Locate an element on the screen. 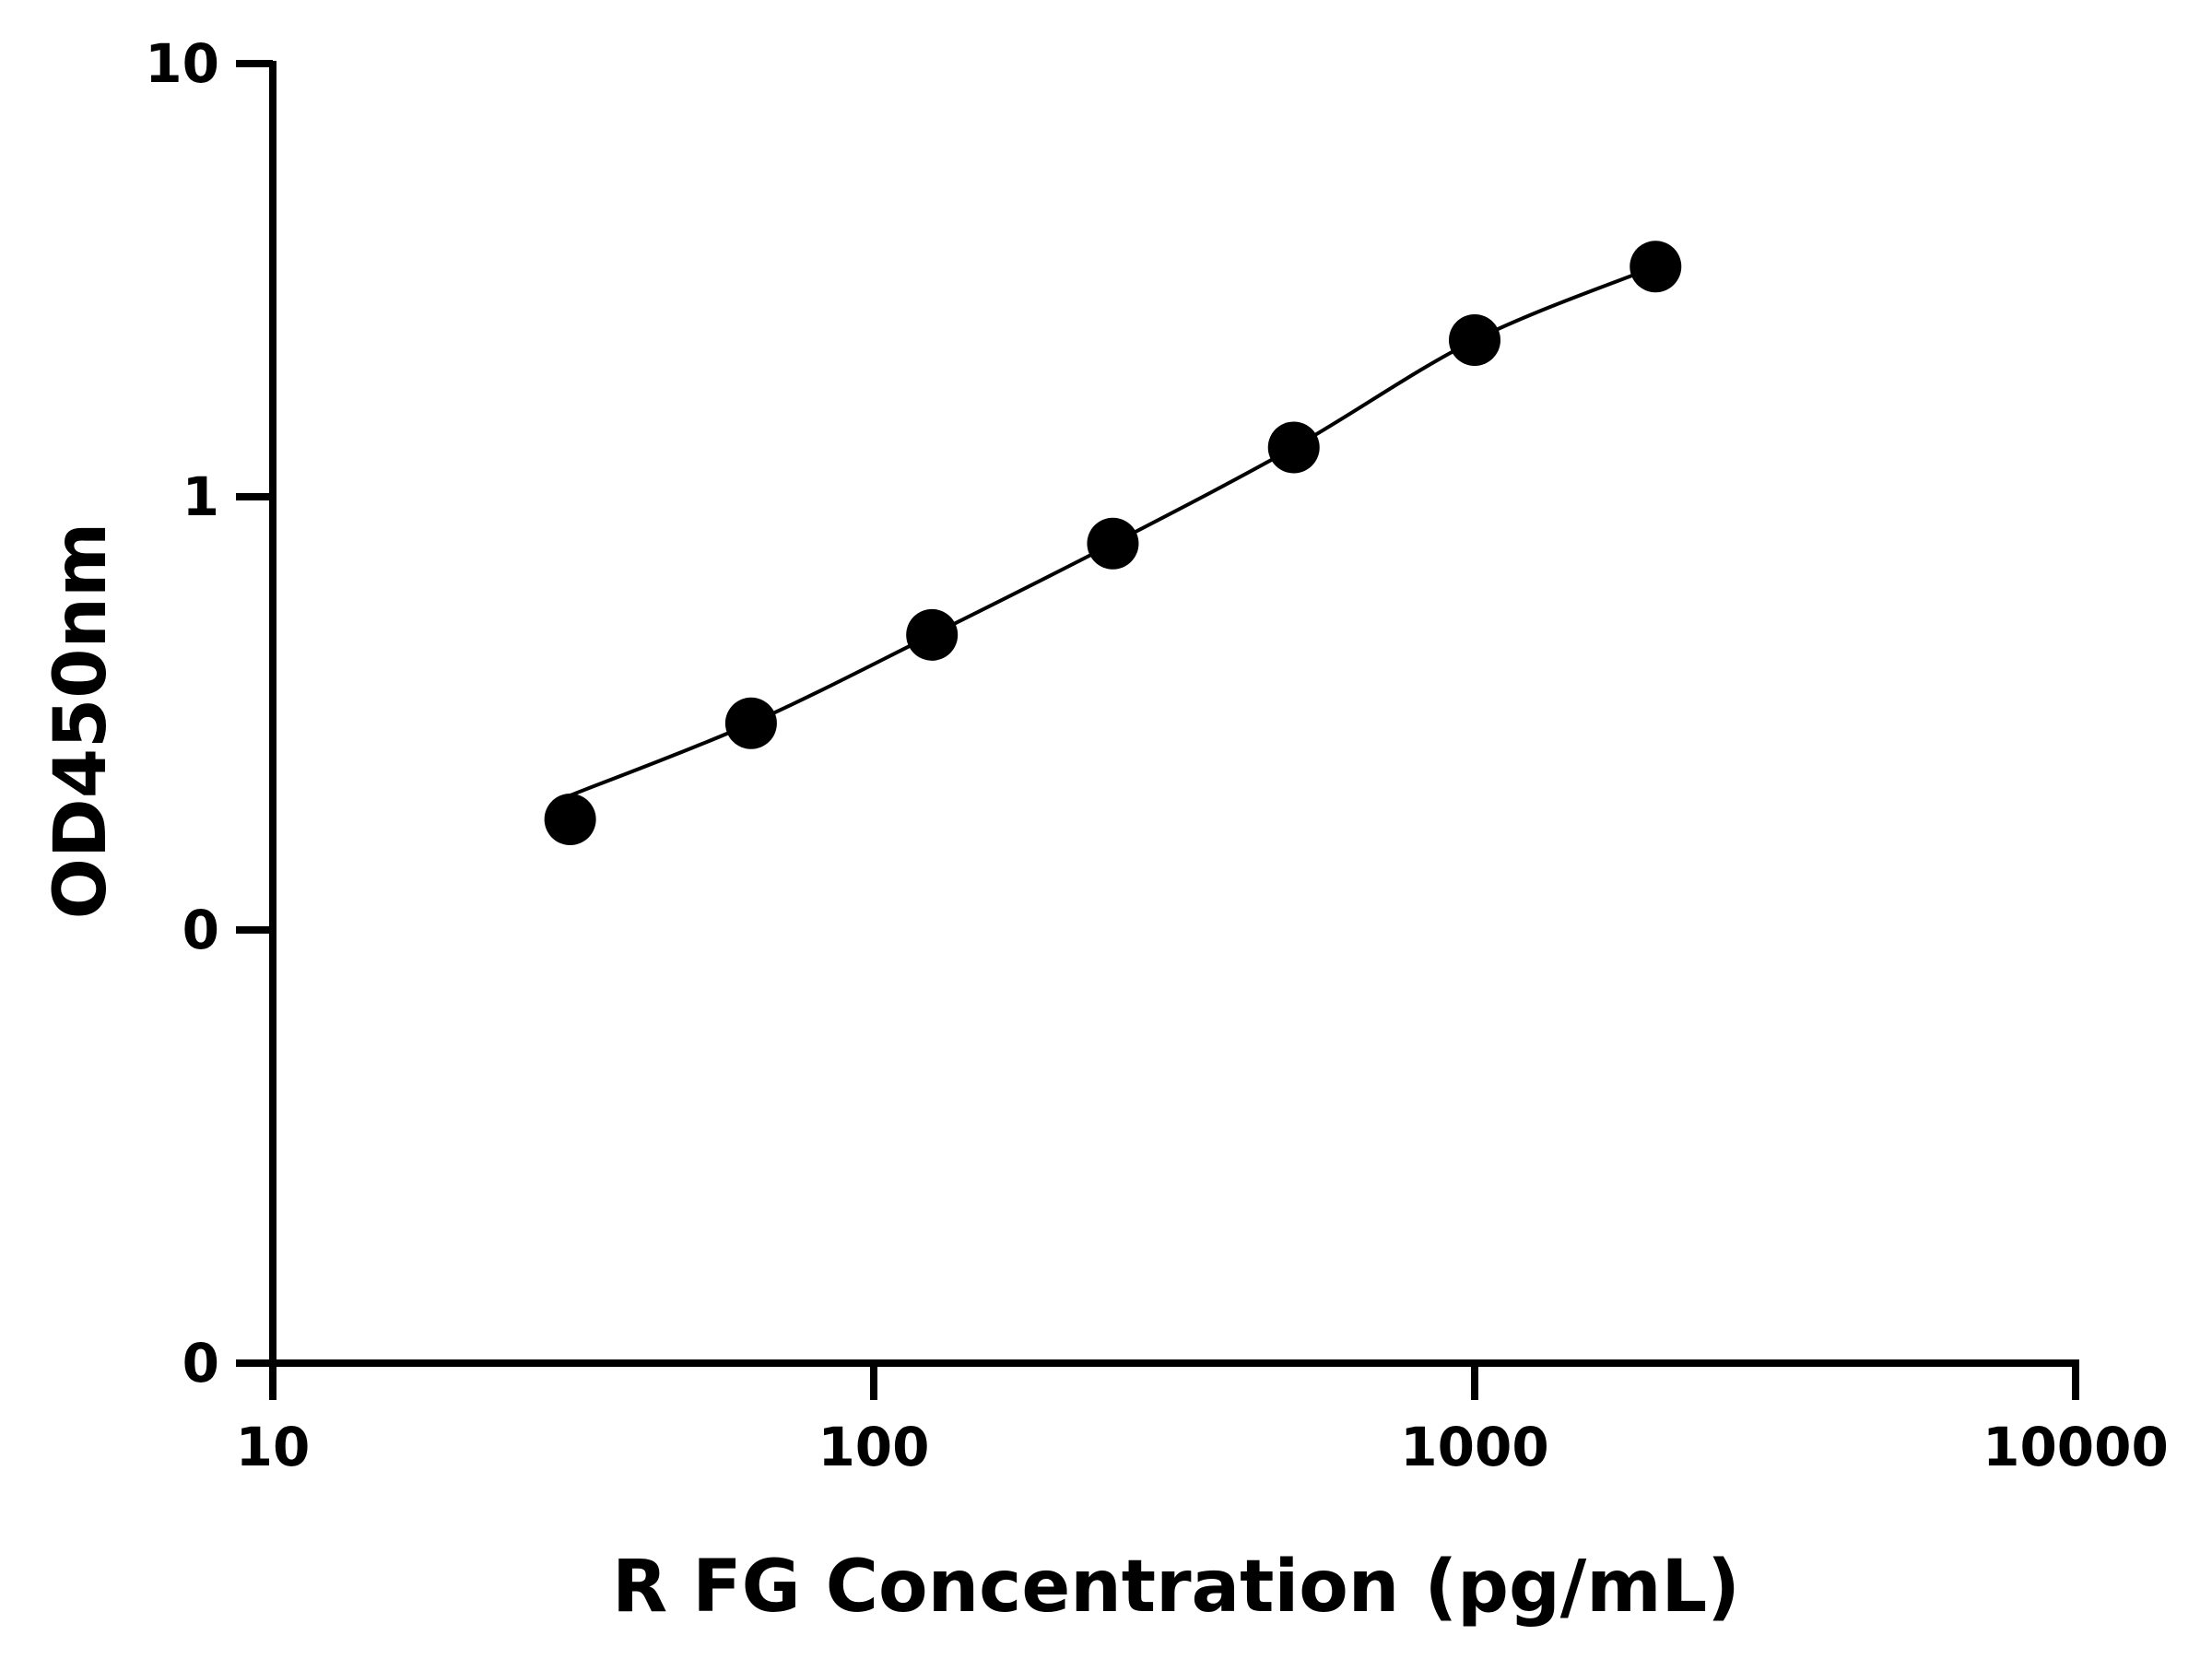  y-tick-label: 10 is located at coordinates (182, 63).